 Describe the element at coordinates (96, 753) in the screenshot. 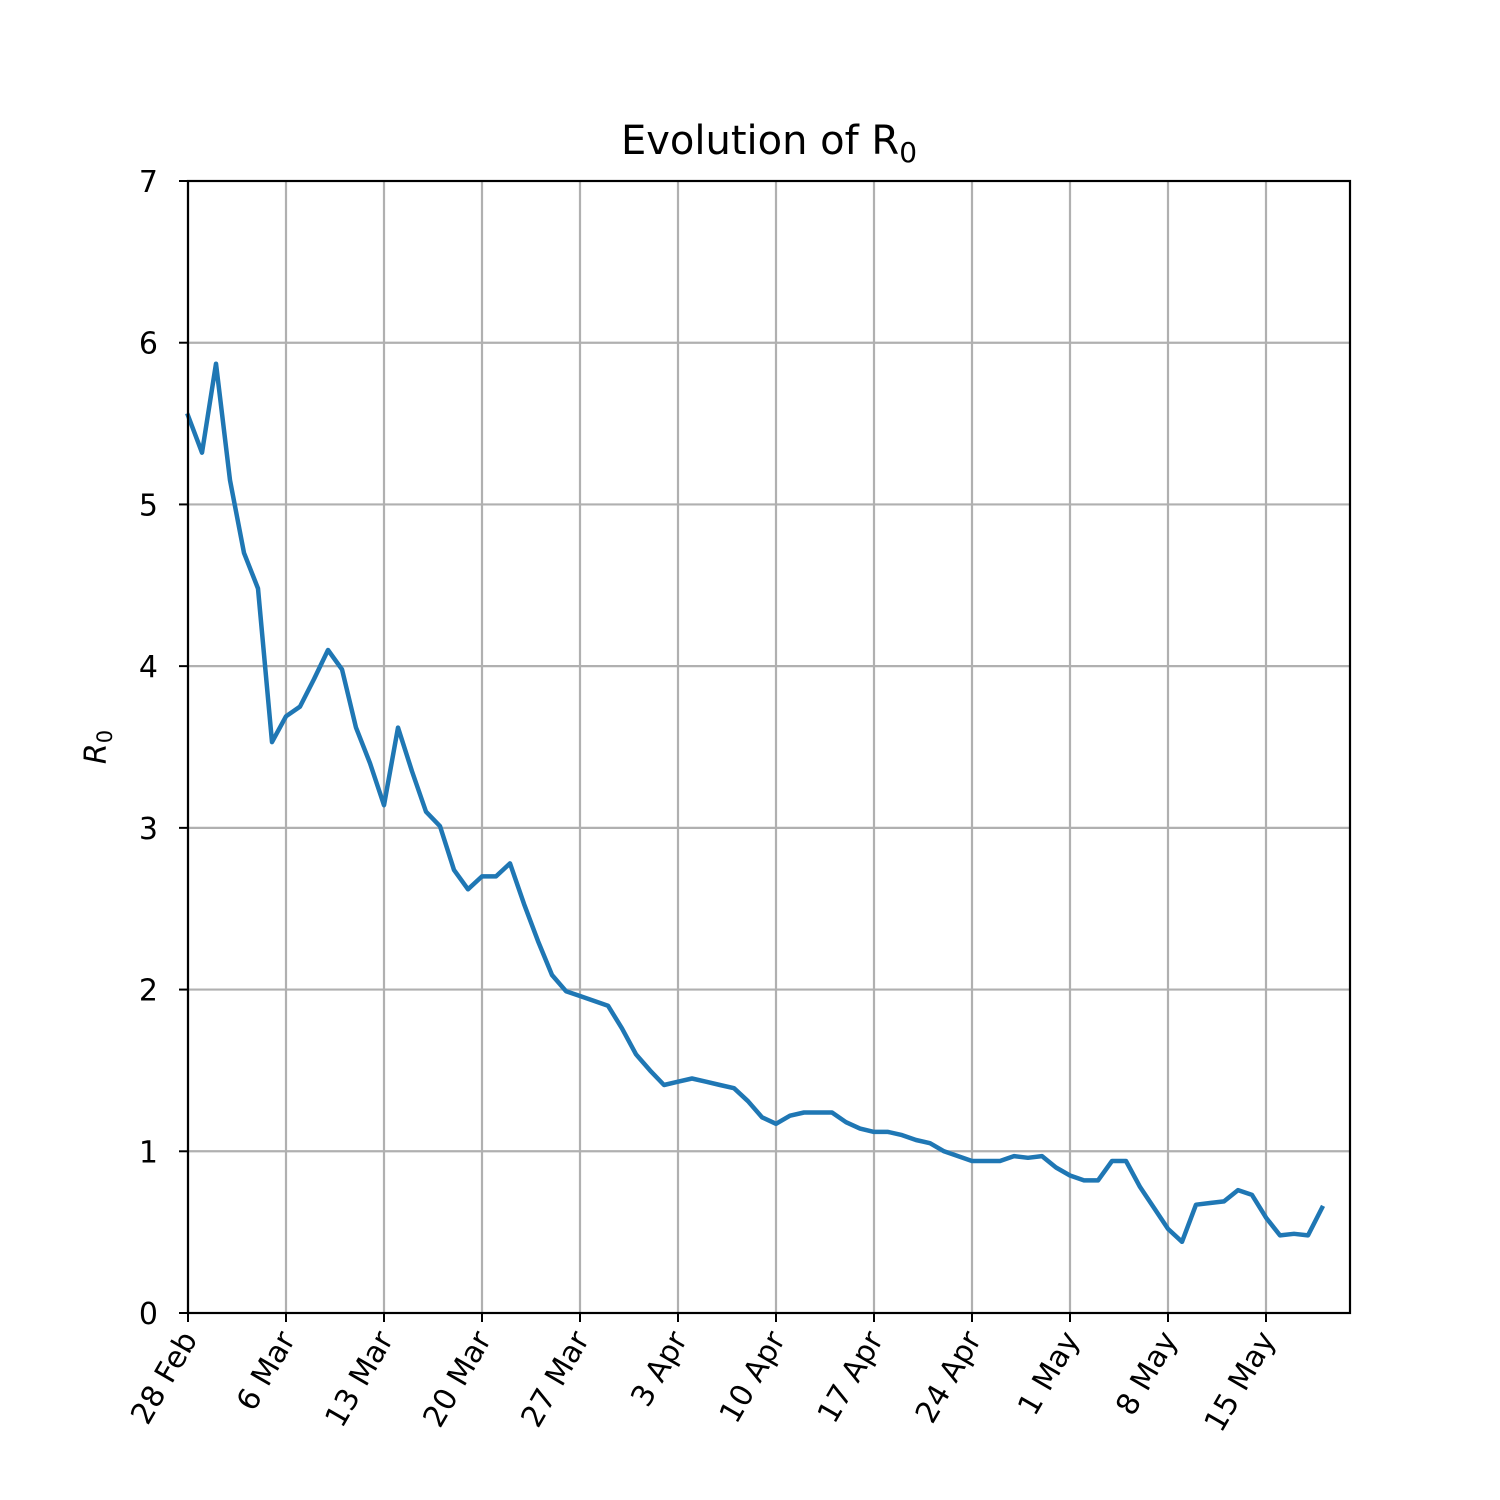

I see `y-axis-label-text: R` at that location.